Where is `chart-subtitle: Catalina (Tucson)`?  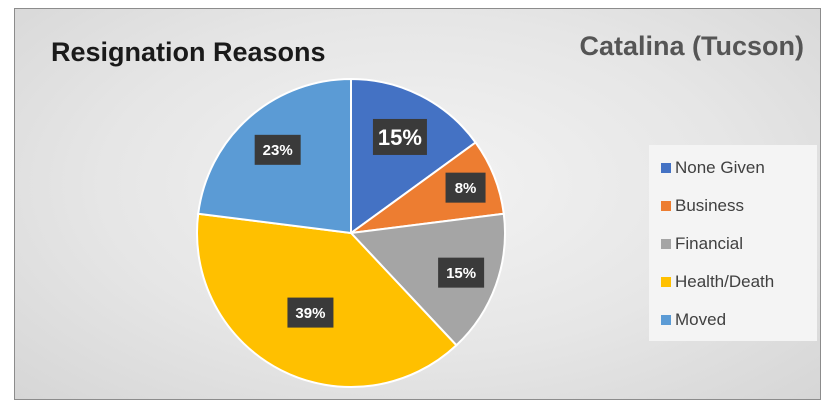 chart-subtitle: Catalina (Tucson) is located at coordinates (691, 46).